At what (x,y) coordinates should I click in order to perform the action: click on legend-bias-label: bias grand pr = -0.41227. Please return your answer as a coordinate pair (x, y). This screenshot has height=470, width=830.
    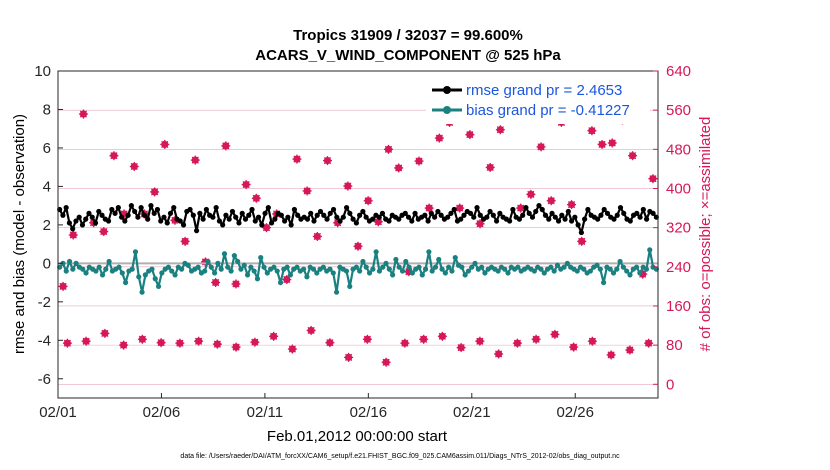
    Looking at the image, I should click on (548, 110).